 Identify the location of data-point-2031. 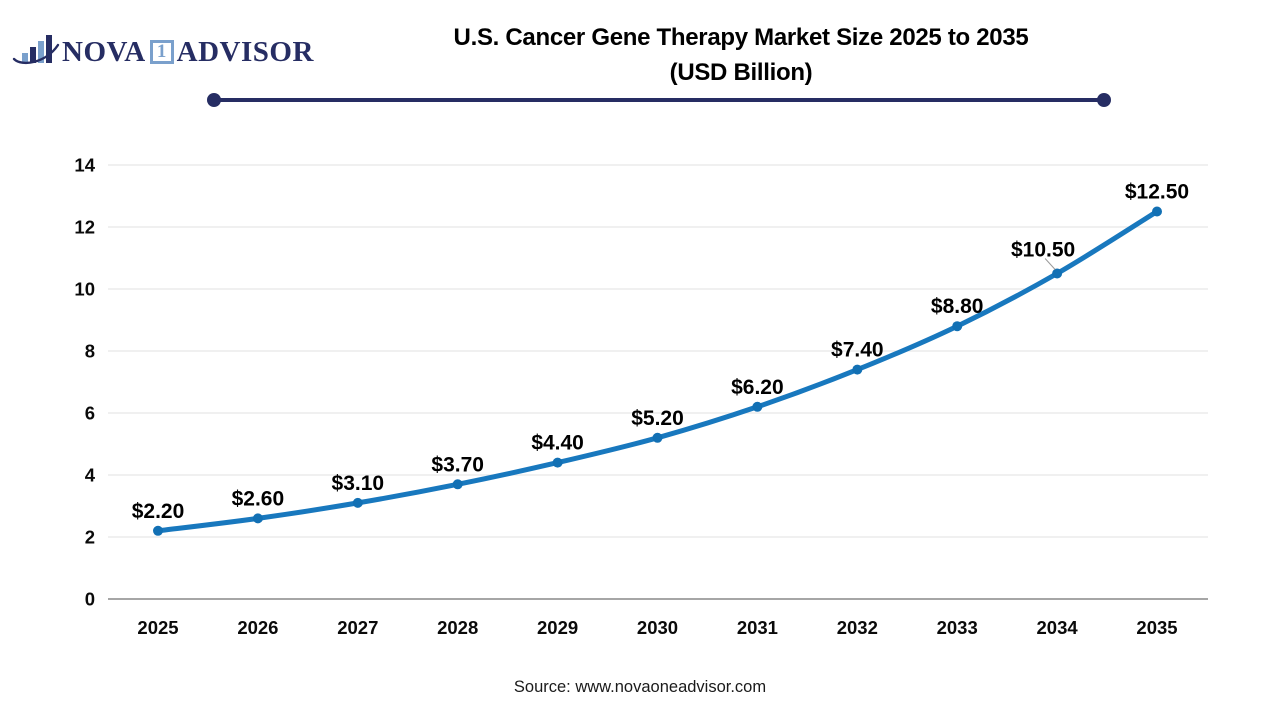
(757, 406).